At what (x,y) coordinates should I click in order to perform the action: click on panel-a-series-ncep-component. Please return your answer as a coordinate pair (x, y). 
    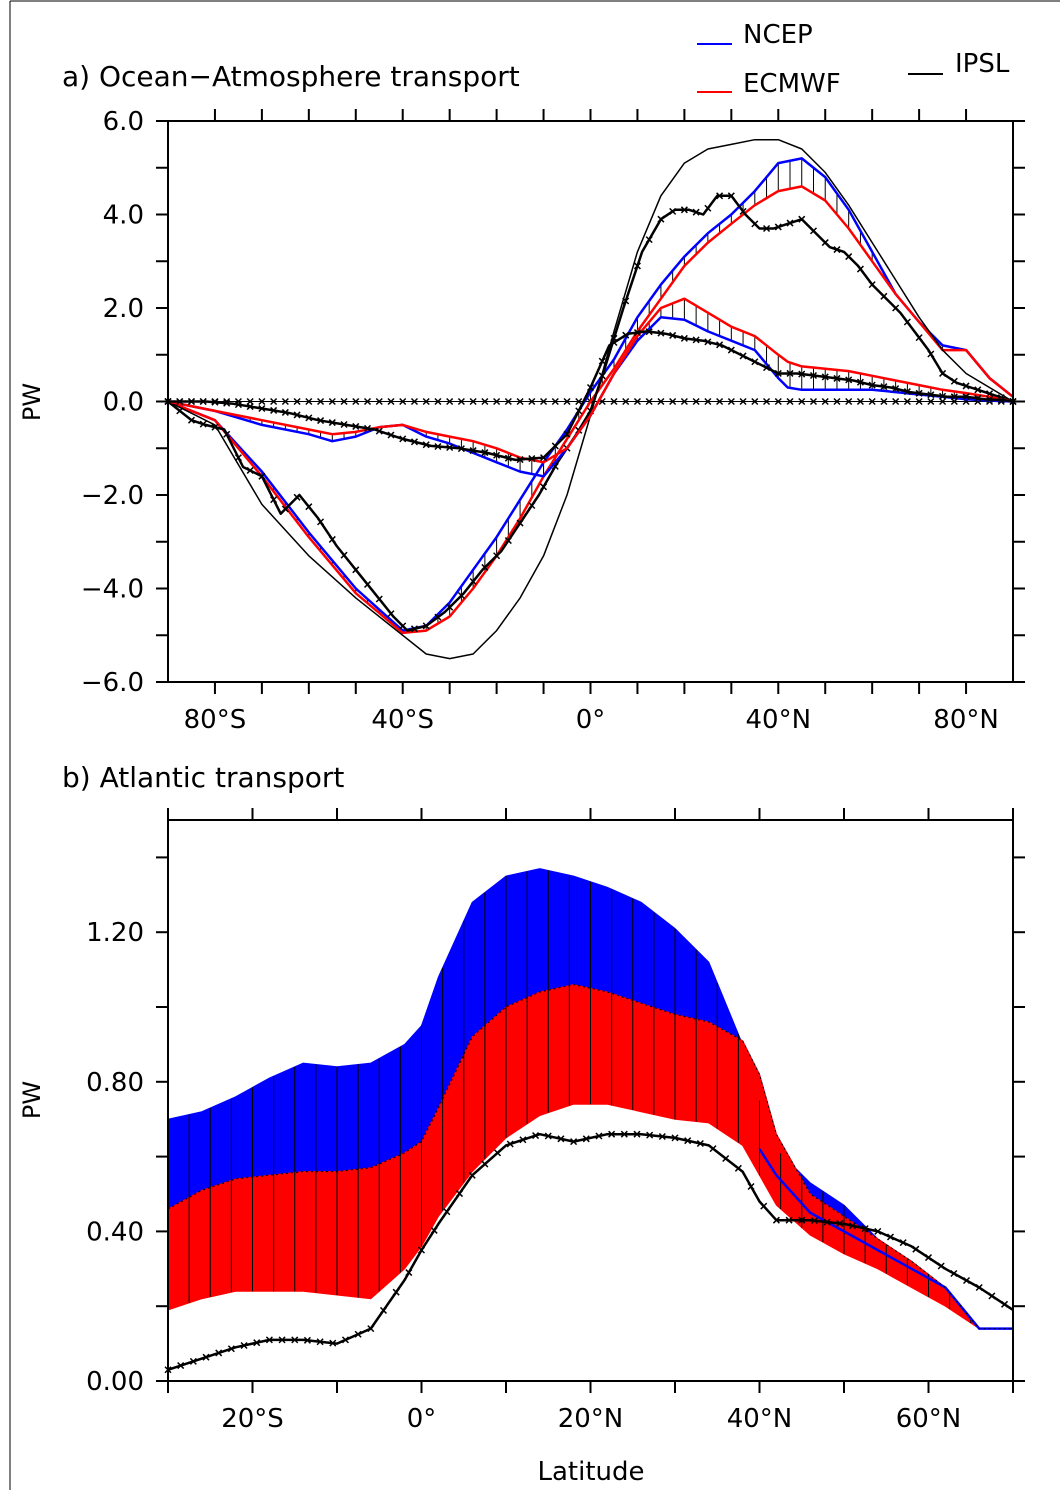
    Looking at the image, I should click on (590, 397).